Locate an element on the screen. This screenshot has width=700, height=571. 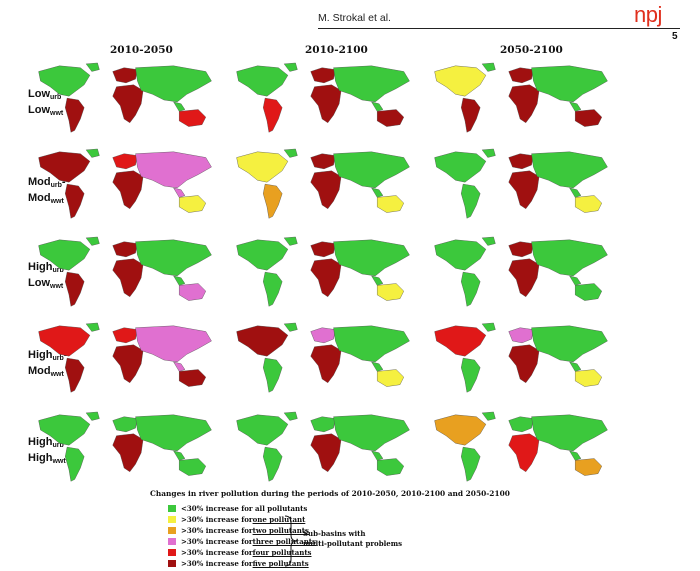
column-label-2: 2010-2100 is located at coordinates (336, 50).